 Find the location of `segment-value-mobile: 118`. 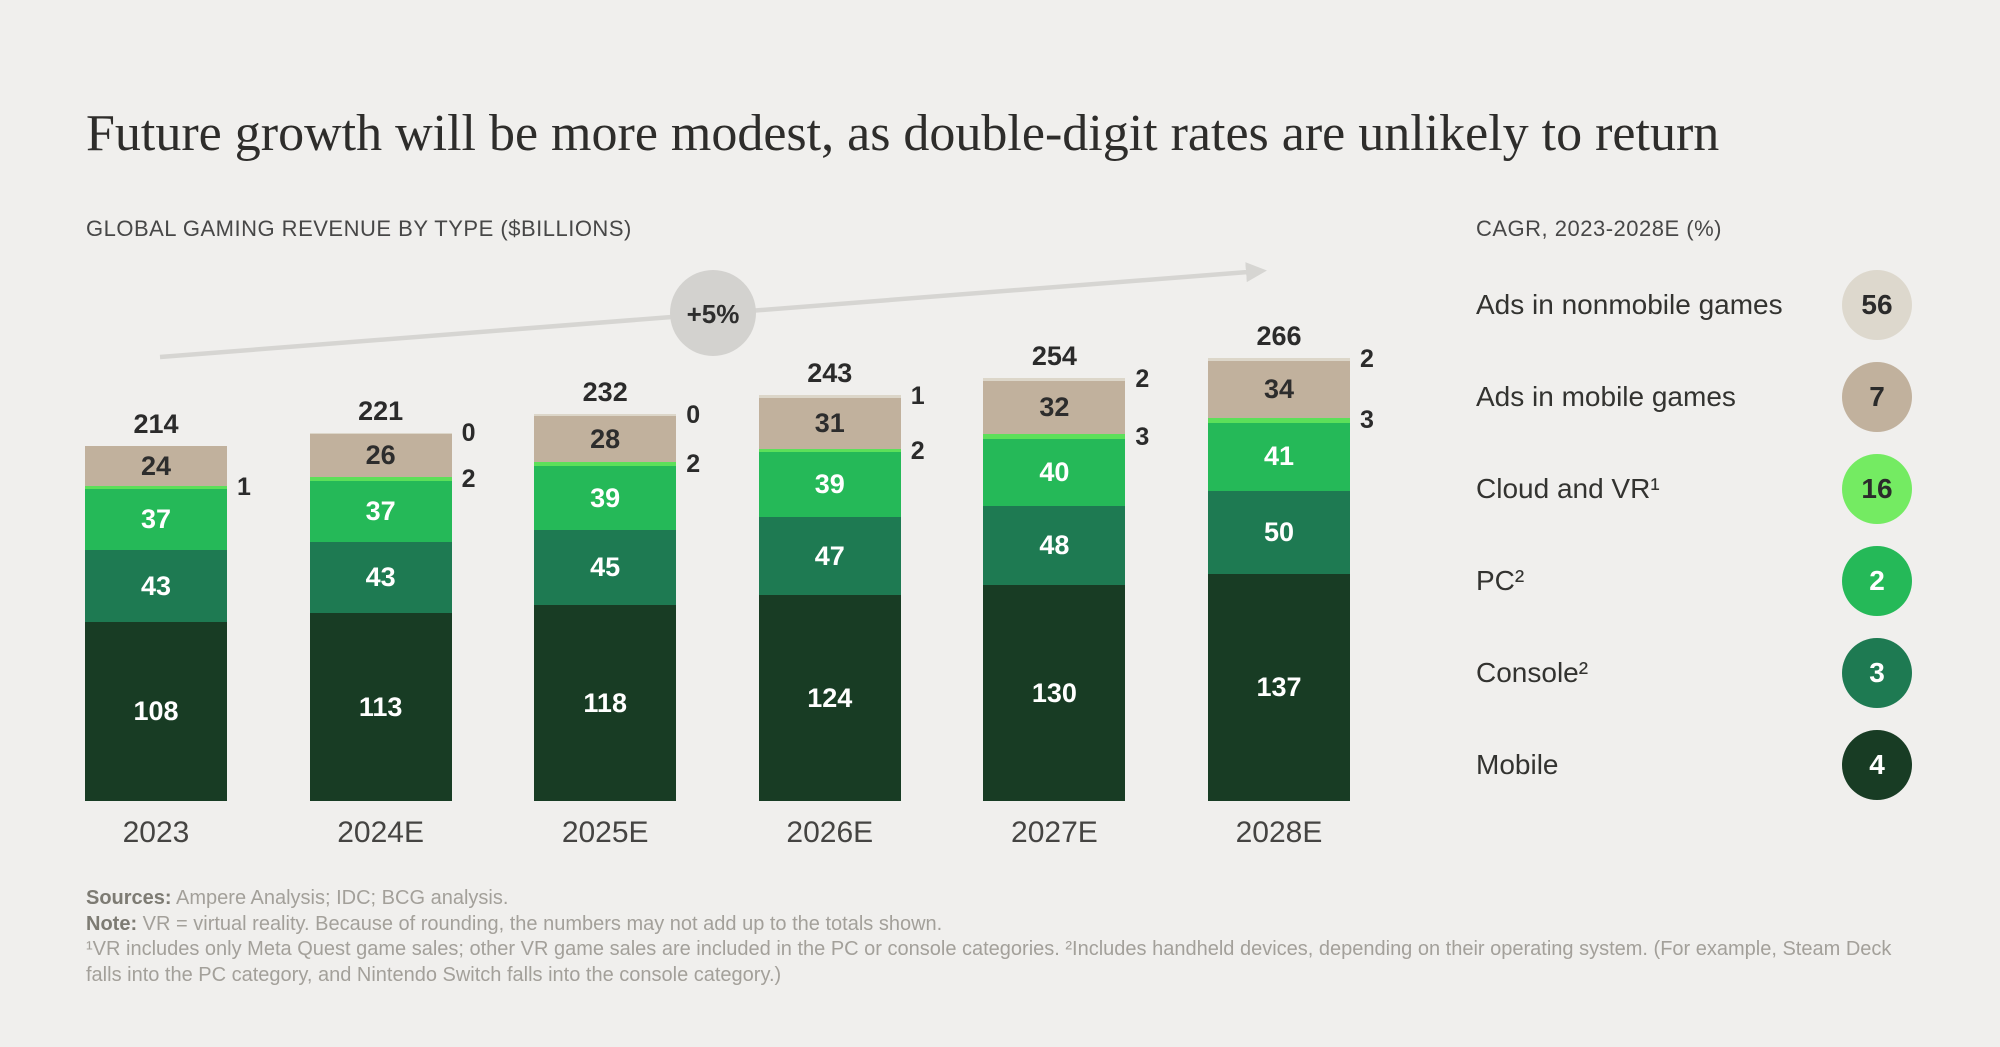

segment-value-mobile: 118 is located at coordinates (605, 702).